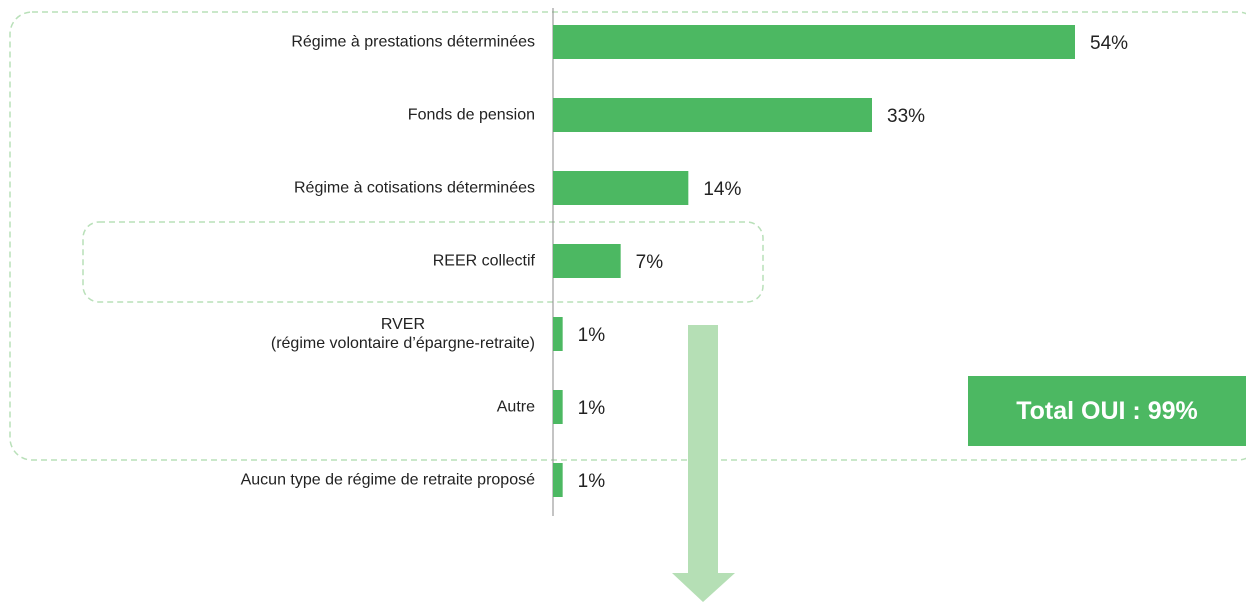 The image size is (1246, 602). Describe the element at coordinates (906, 116) in the screenshot. I see `value-label: 33%` at that location.